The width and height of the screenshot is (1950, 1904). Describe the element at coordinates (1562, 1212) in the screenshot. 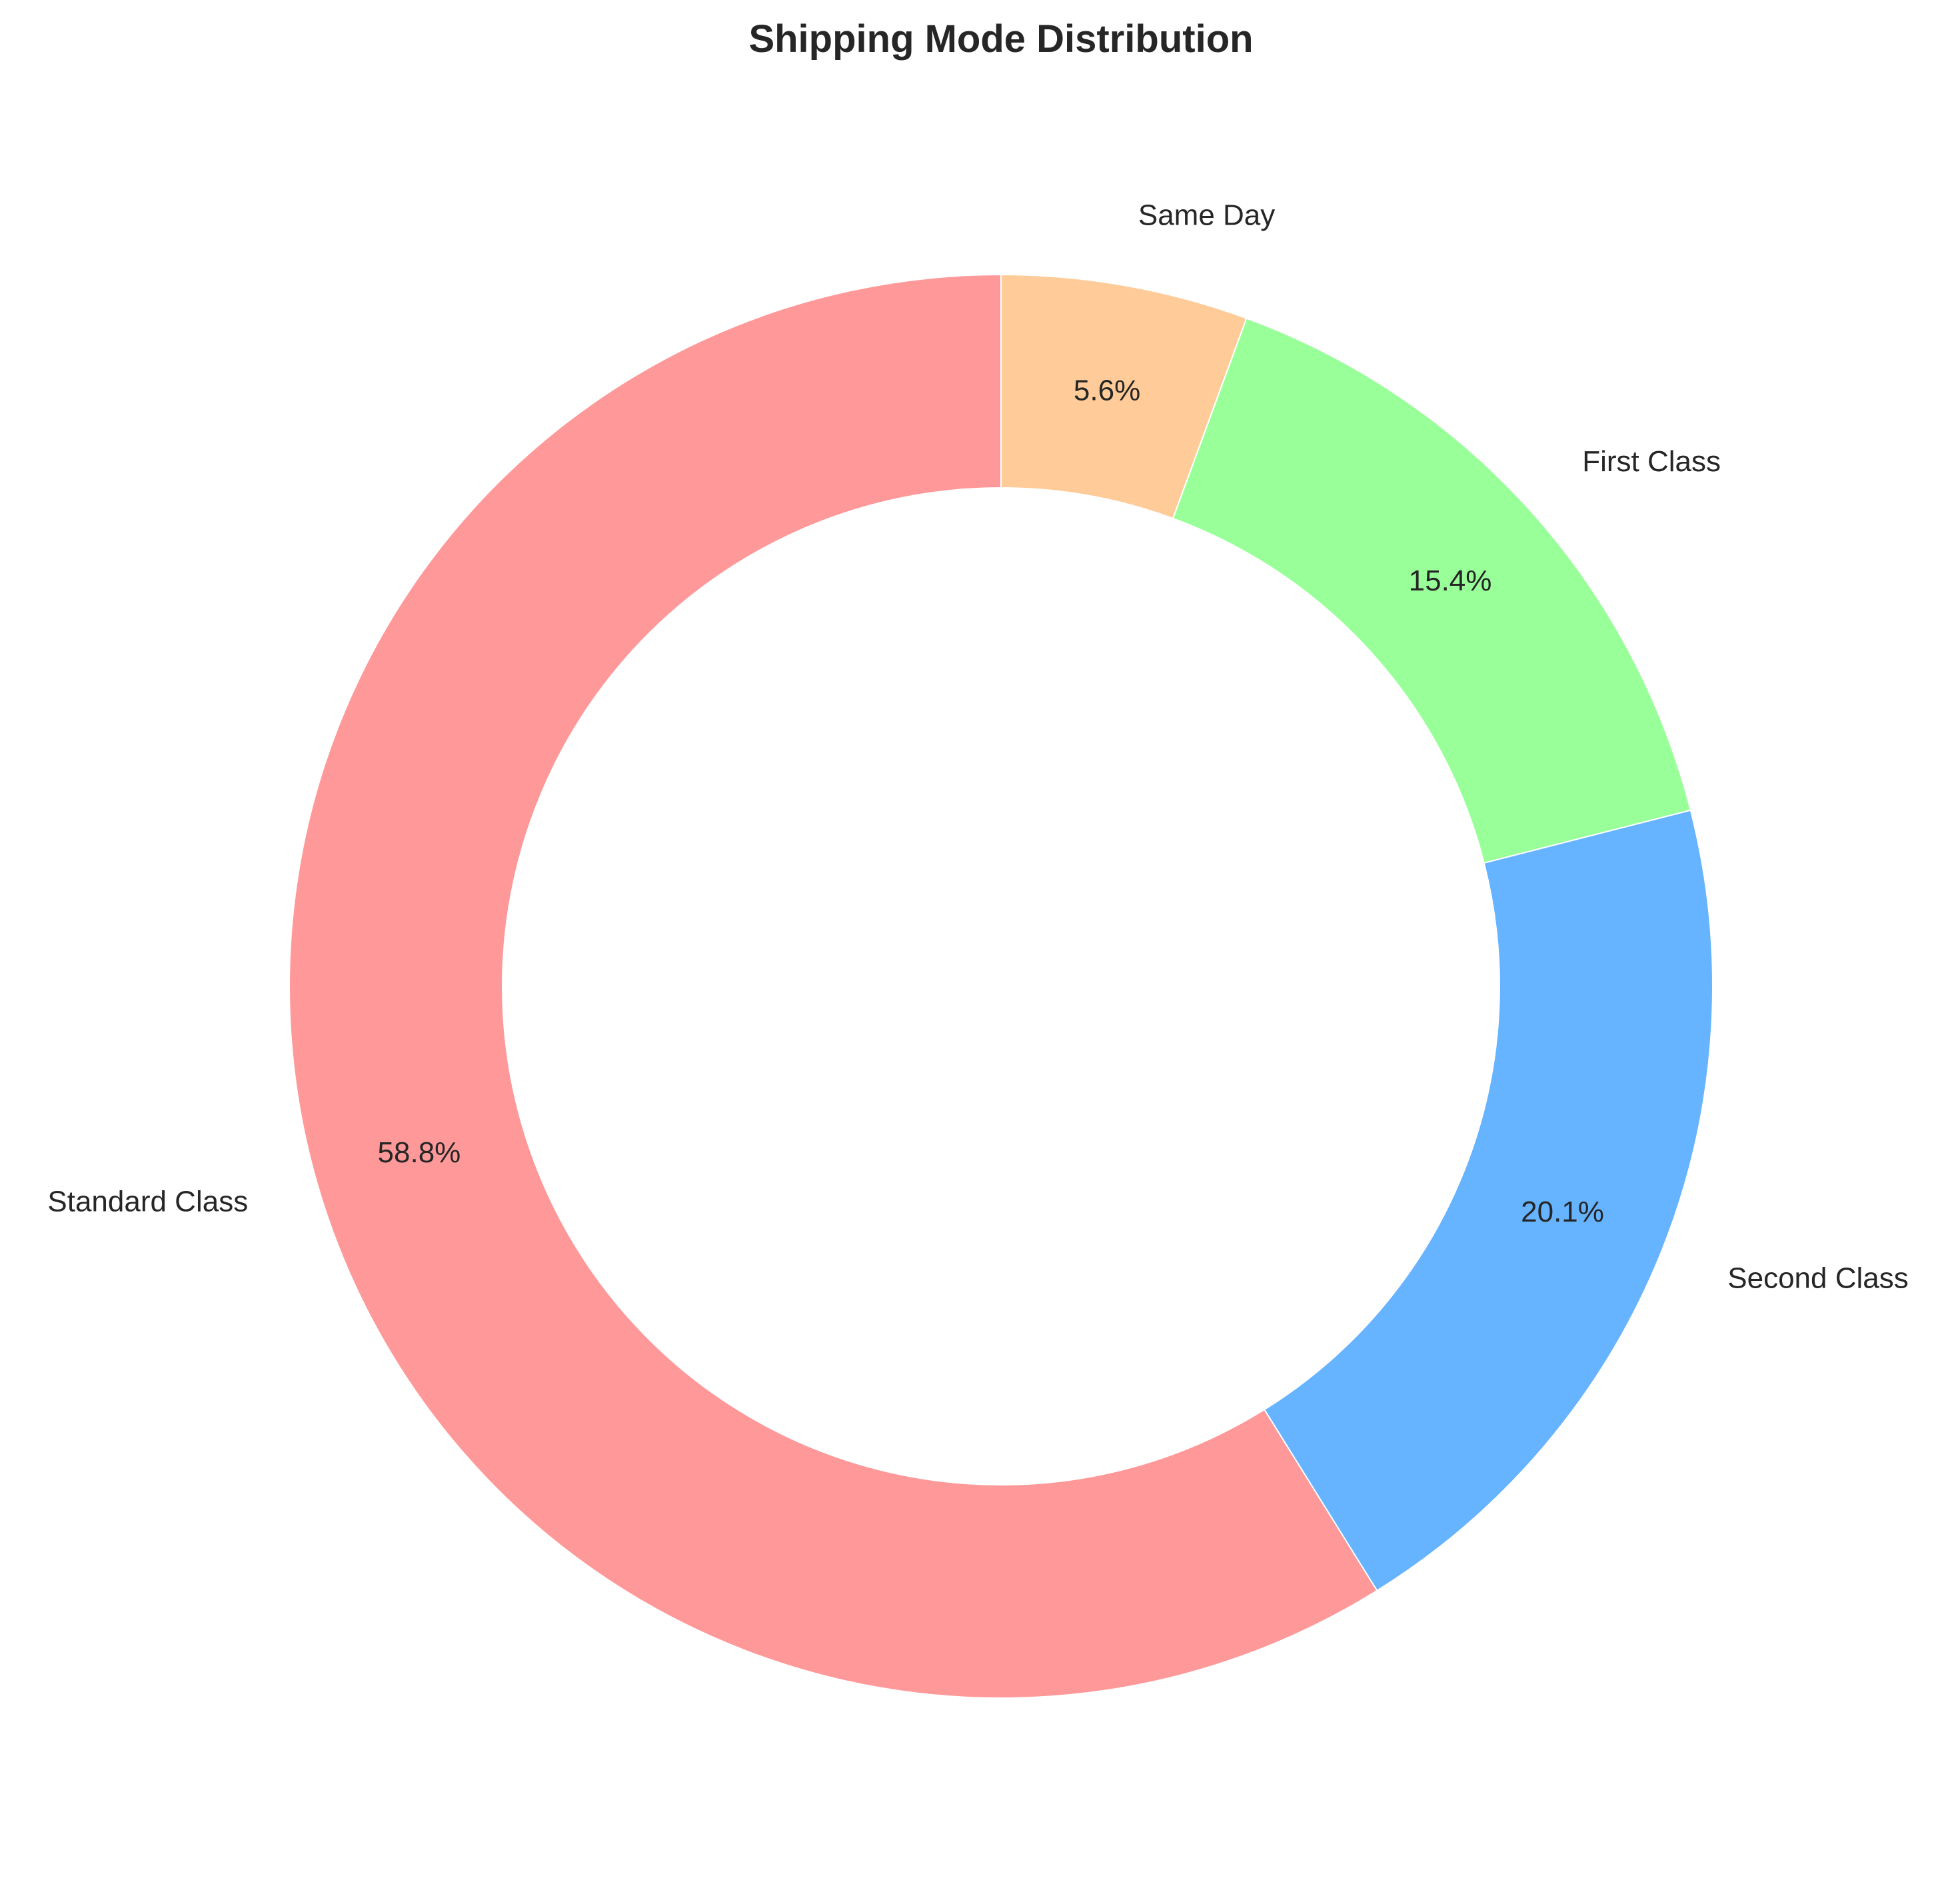

I see `pct-label-second-class: 20.1%` at that location.